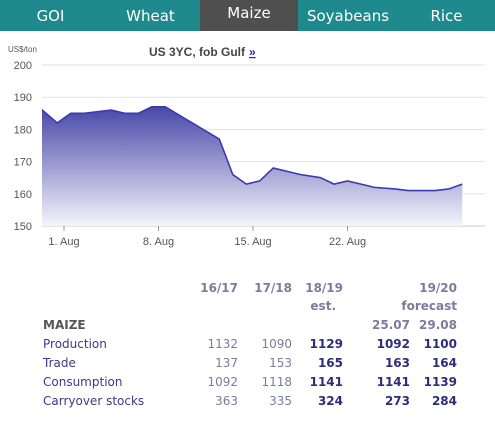 This screenshot has width=495, height=430. Describe the element at coordinates (247, 403) in the screenshot. I see `table-row: Carryover stocks 363 335 324 273 284` at that location.